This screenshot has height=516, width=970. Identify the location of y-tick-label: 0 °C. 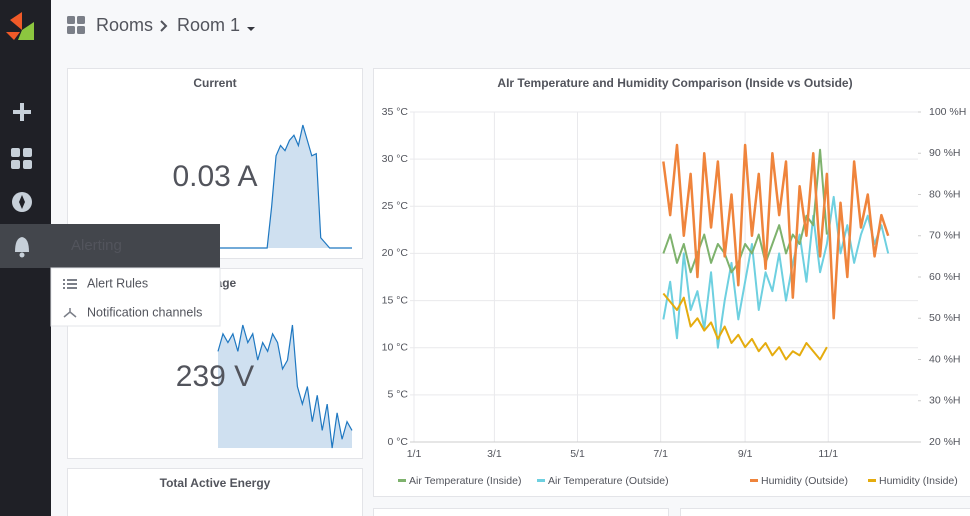
(397, 442).